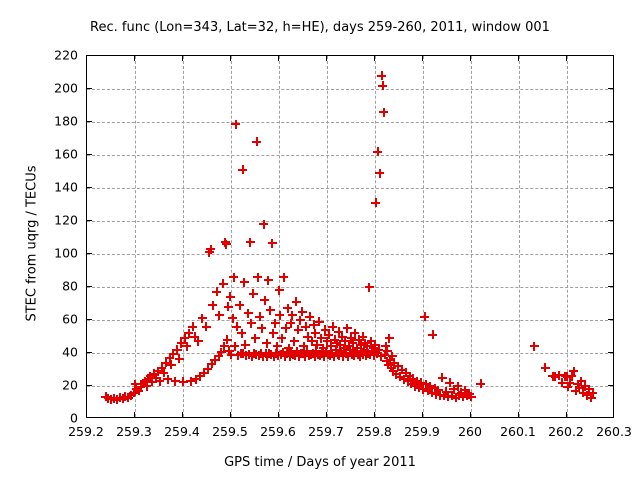 The image size is (640, 480). I want to click on x-tick-label: 259.9, so click(422, 431).